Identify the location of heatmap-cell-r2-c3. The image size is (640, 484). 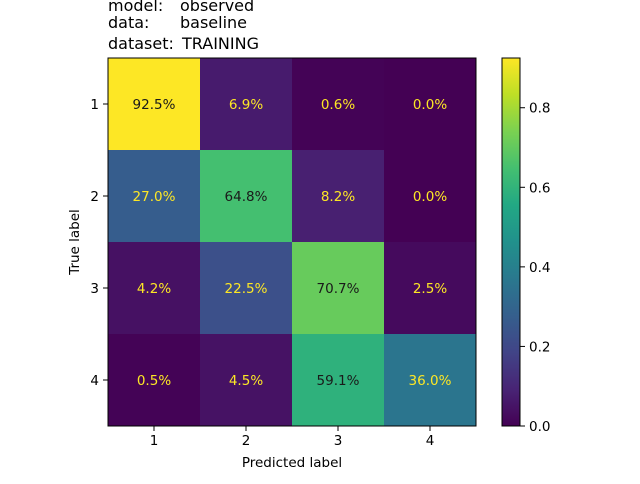
(338, 196).